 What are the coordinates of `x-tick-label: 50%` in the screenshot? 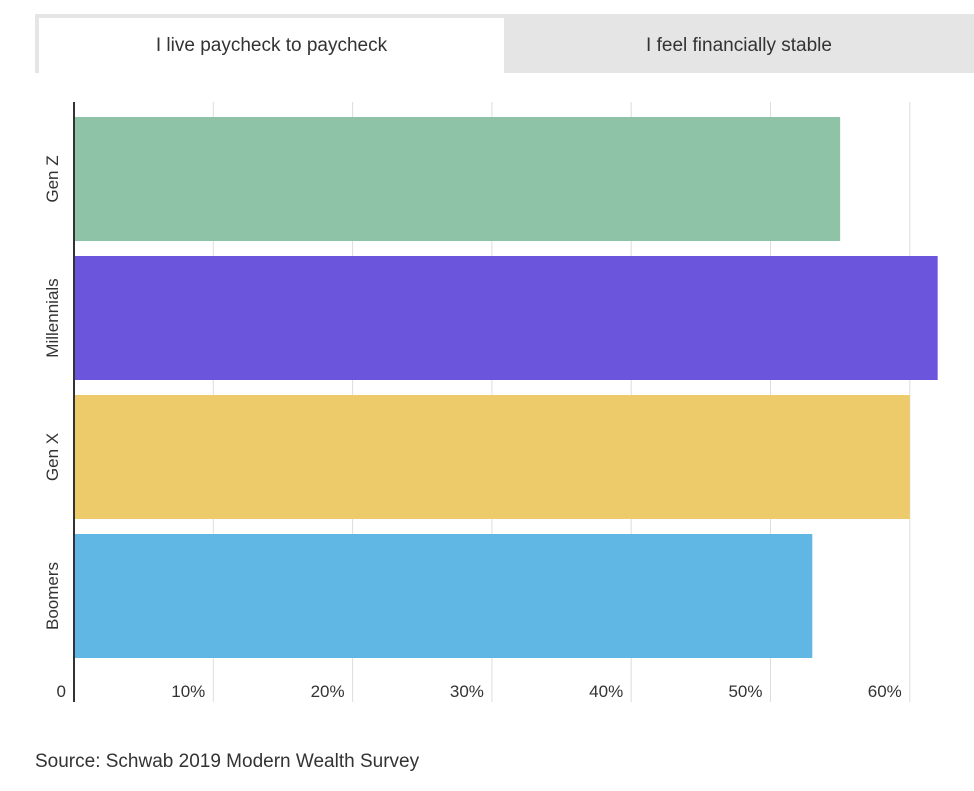 It's located at (745, 691).